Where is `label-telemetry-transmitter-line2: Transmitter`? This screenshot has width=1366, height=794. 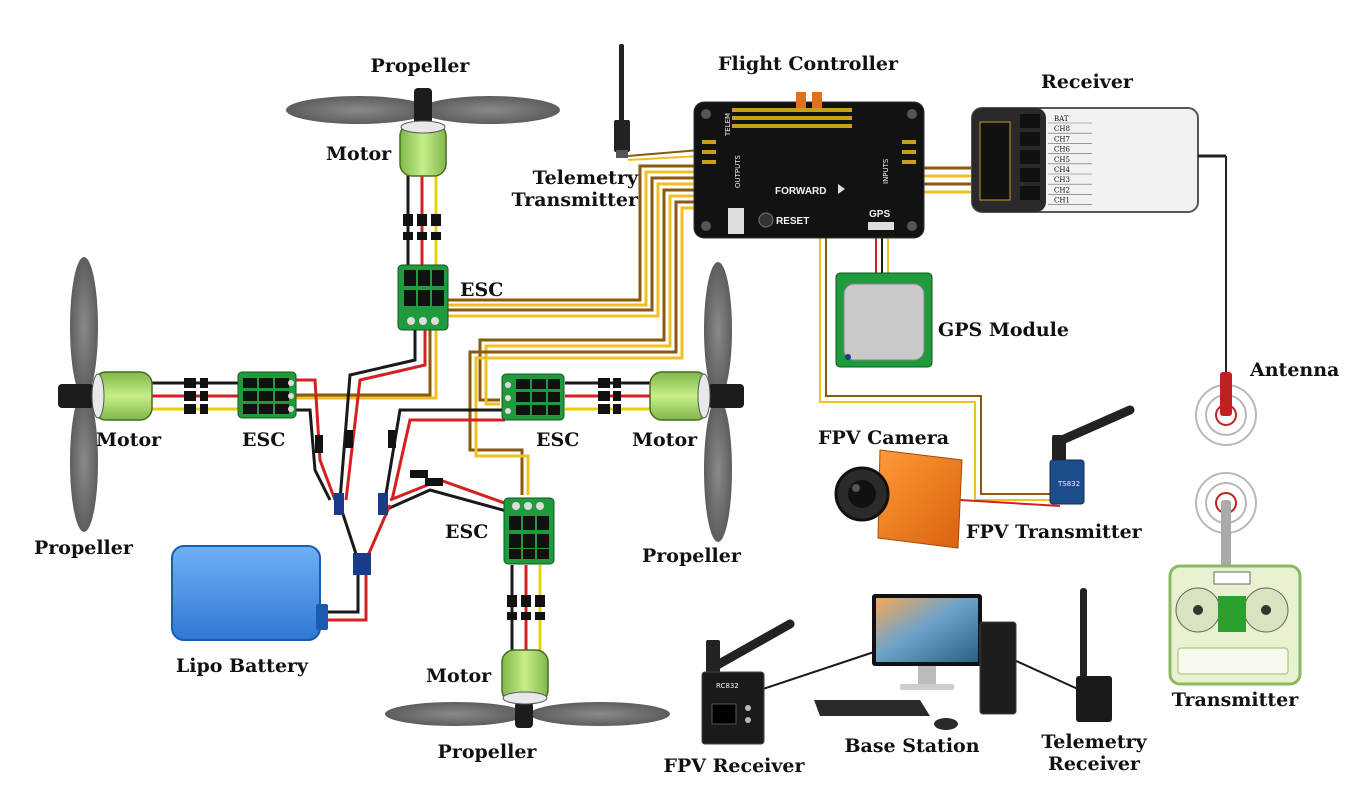
label-telemetry-transmitter-line2: Transmitter is located at coordinates (574, 199).